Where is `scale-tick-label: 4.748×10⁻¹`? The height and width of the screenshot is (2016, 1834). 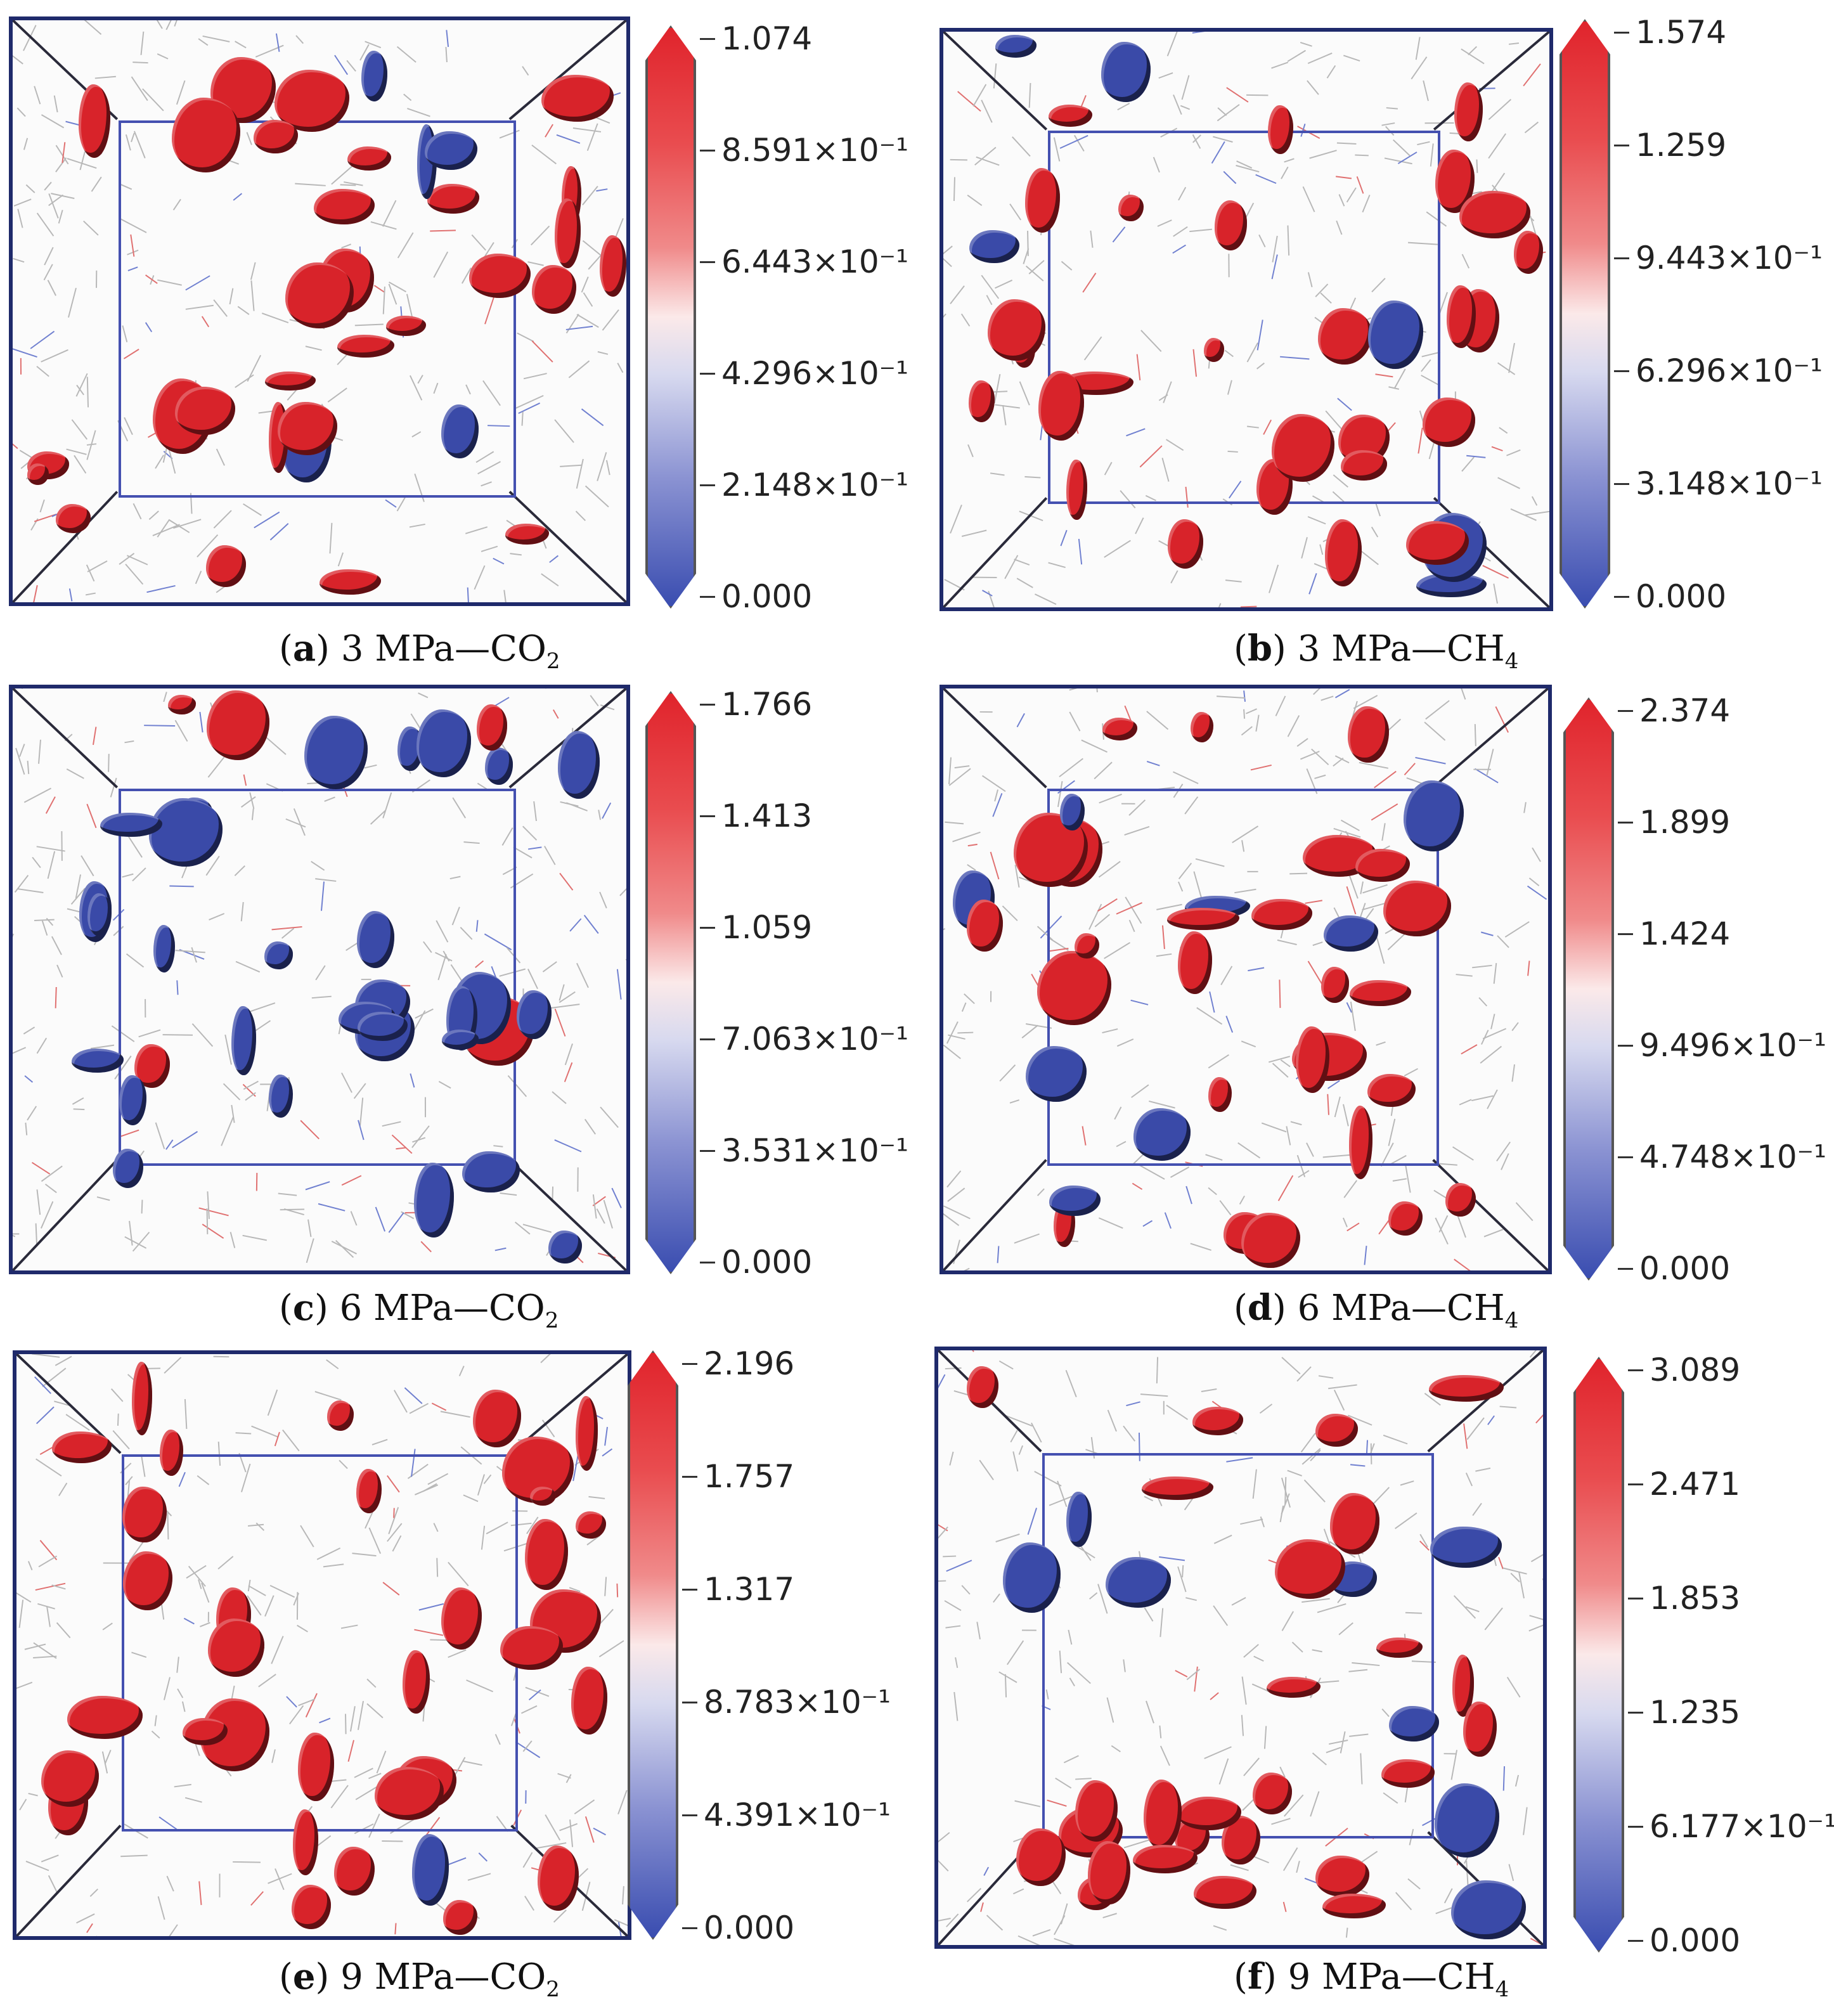
scale-tick-label: 4.748×10⁻¹ is located at coordinates (1733, 1157).